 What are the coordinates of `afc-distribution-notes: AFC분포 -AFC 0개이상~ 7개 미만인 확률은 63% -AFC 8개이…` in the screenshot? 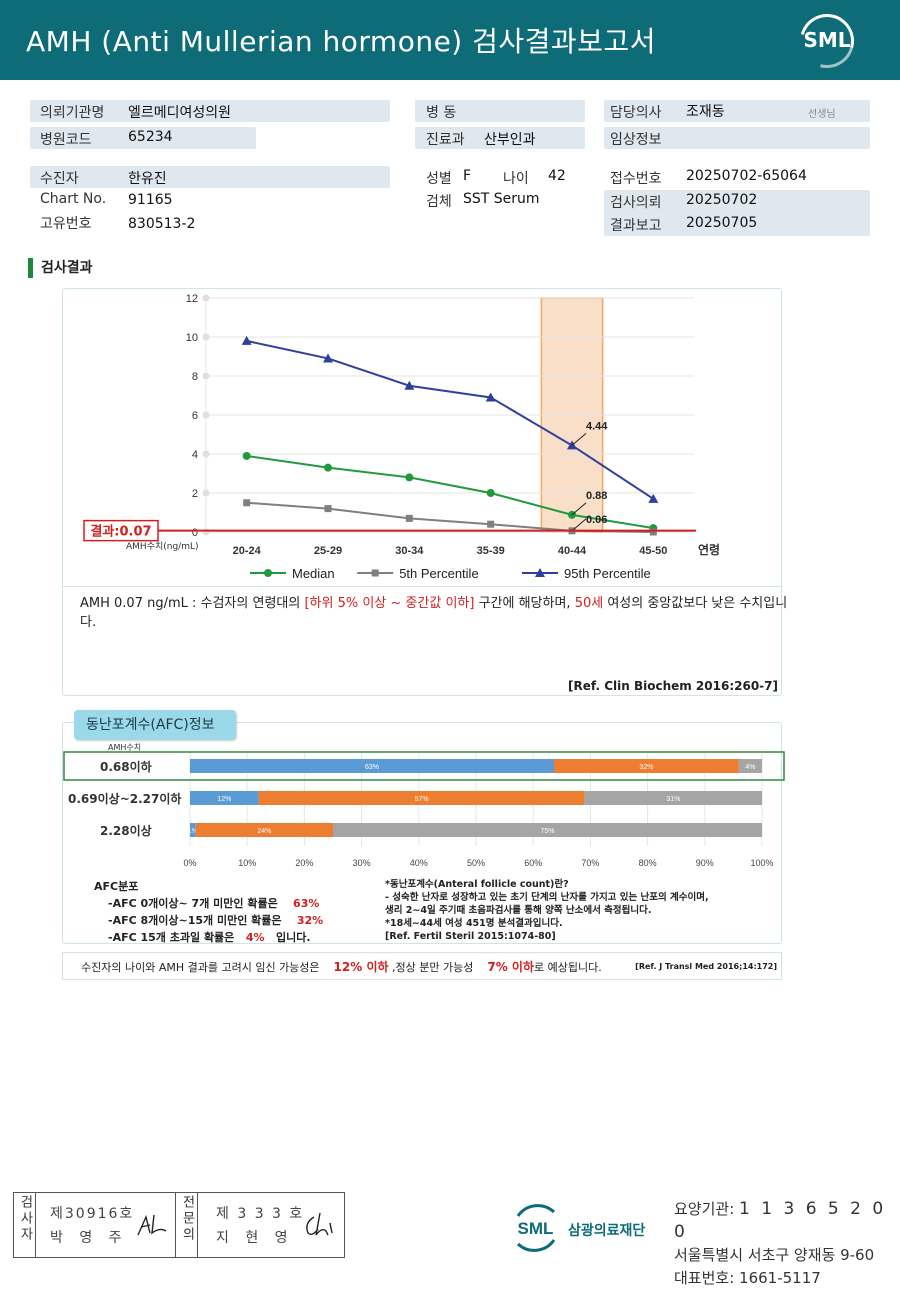 It's located at (209, 912).